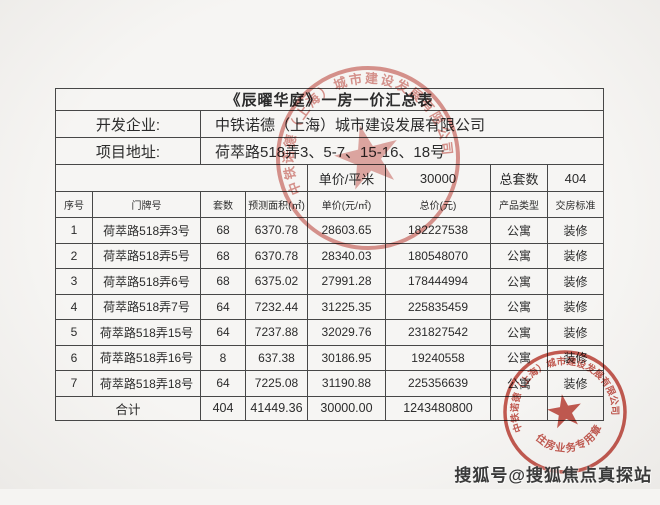  Describe the element at coordinates (438, 383) in the screenshot. I see `table-cell: 225356639` at that location.